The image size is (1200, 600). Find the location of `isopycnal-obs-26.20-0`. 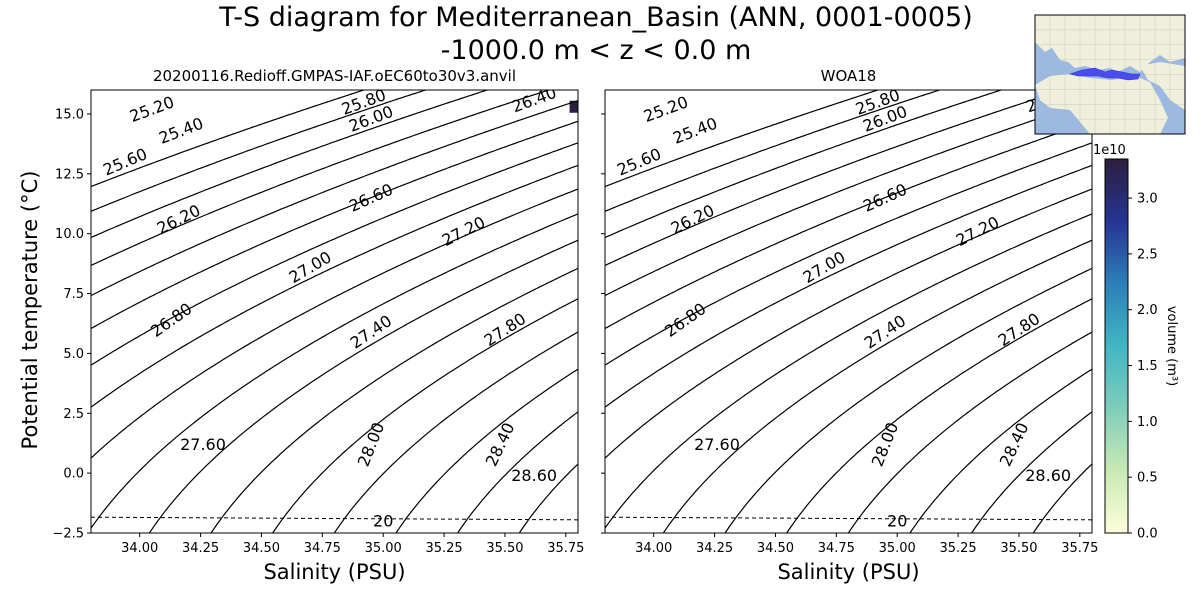

isopycnal-obs-26.20-0 is located at coordinates (848, 225).